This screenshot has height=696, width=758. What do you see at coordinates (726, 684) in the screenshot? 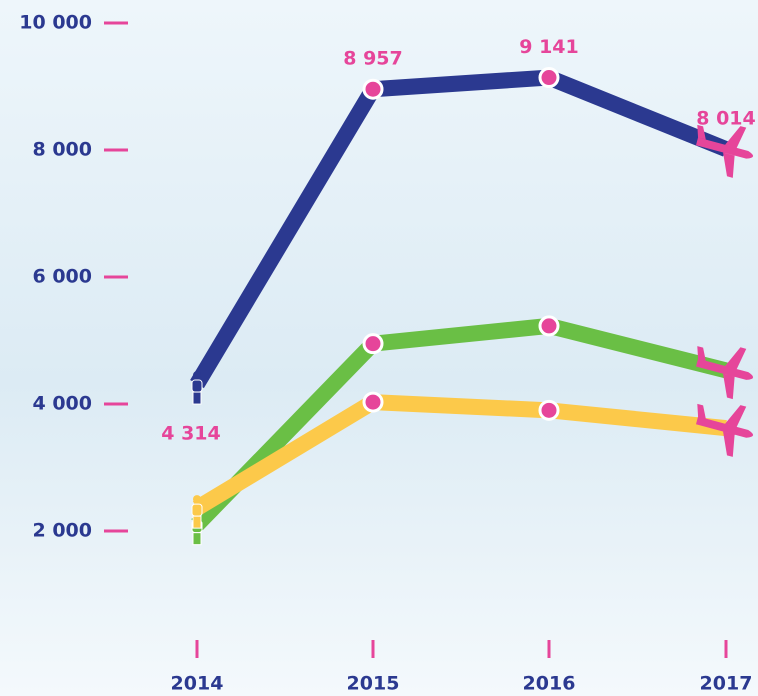
I see `x-tick-label: 2017` at bounding box center [726, 684].